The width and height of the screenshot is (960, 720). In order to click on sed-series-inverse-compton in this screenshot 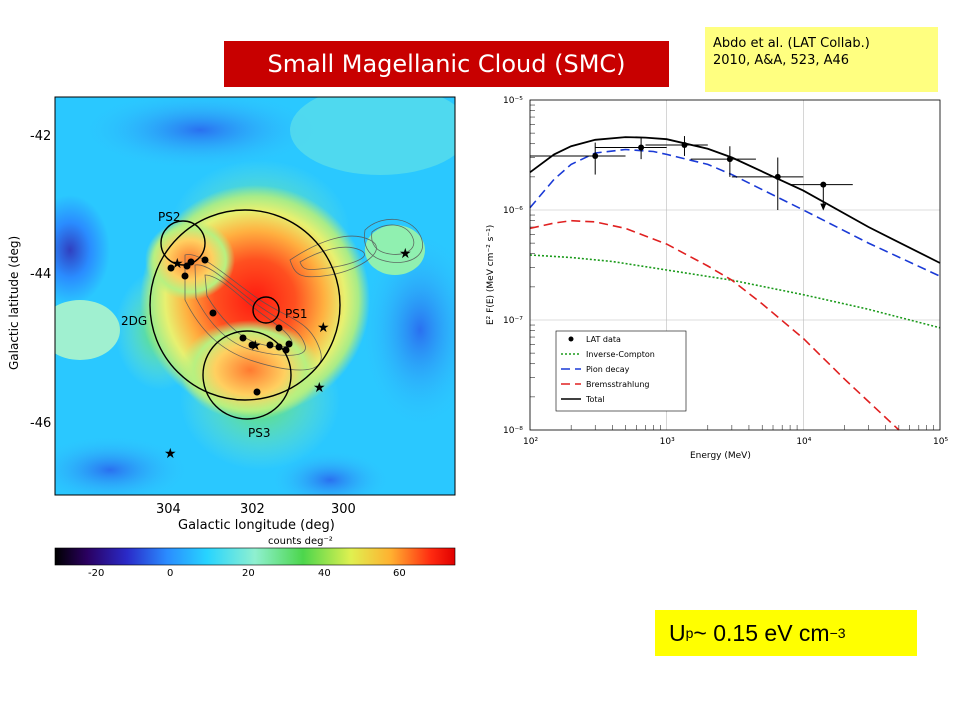, I will do `click(735, 291)`.